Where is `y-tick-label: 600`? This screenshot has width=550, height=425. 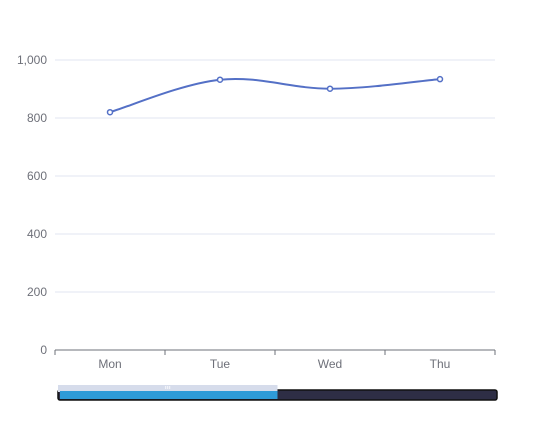 y-tick-label: 600 is located at coordinates (37, 176).